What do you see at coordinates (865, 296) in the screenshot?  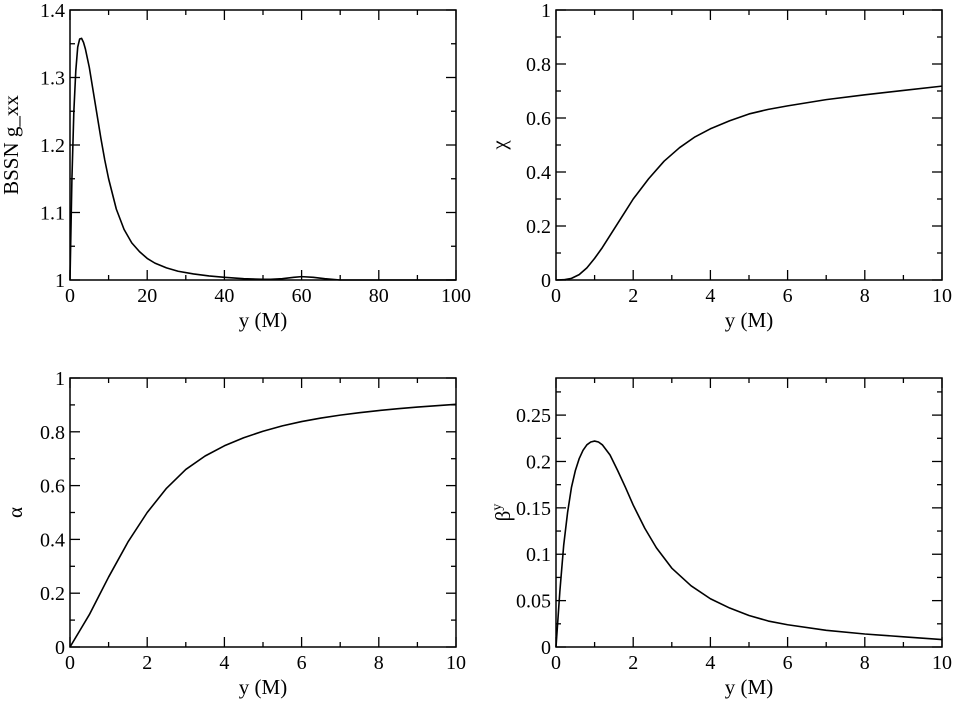 I see `chi-x-tick-label: 8` at bounding box center [865, 296].